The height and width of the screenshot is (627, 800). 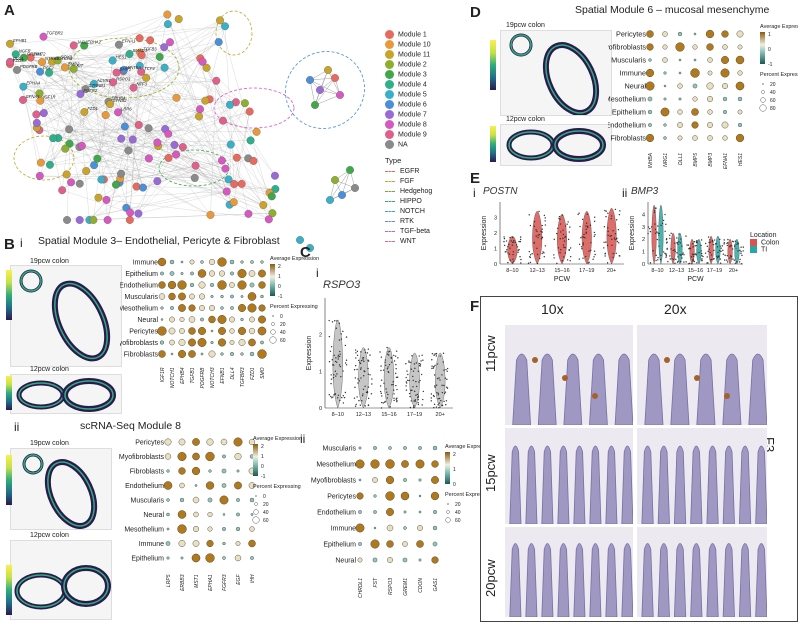 I want to click on violin-shape, so click(x=562, y=239).